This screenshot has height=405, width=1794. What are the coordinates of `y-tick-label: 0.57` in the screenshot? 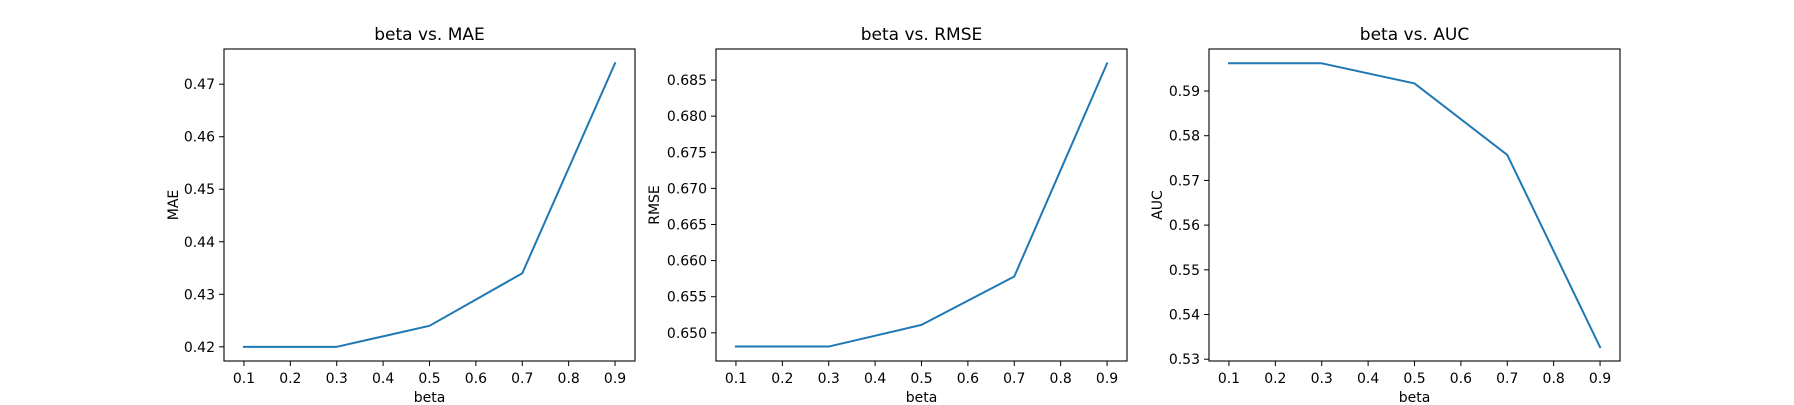 It's located at (1184, 181).